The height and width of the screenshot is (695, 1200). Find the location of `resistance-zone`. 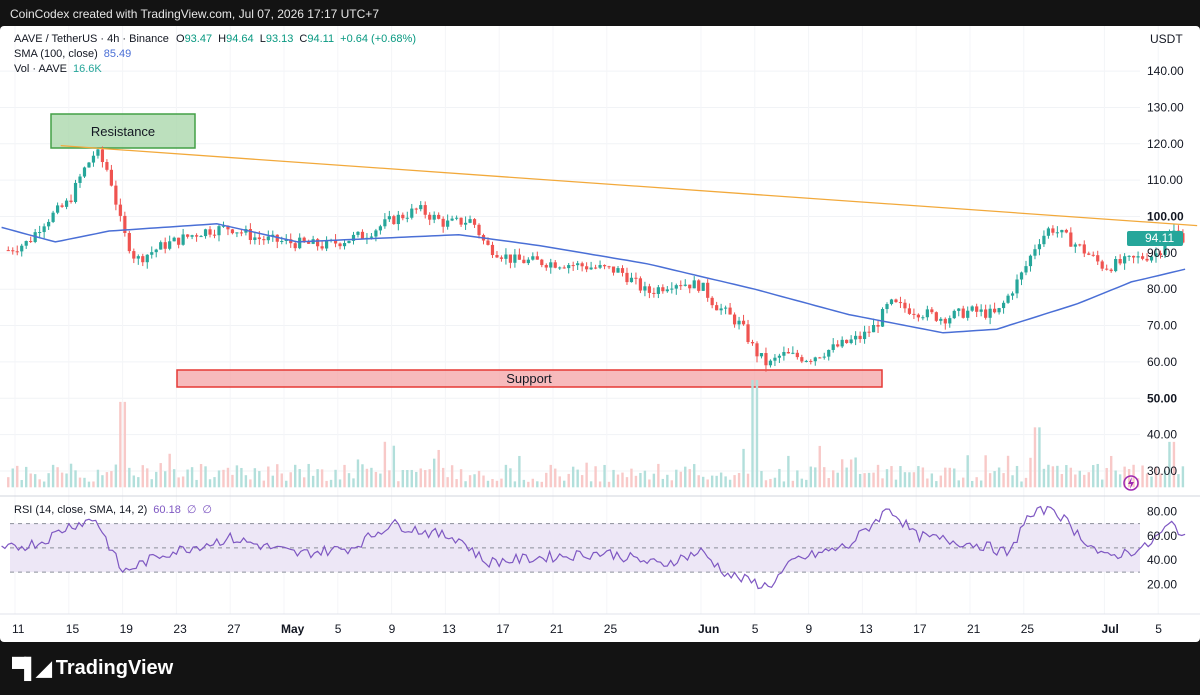

resistance-zone is located at coordinates (123, 131).